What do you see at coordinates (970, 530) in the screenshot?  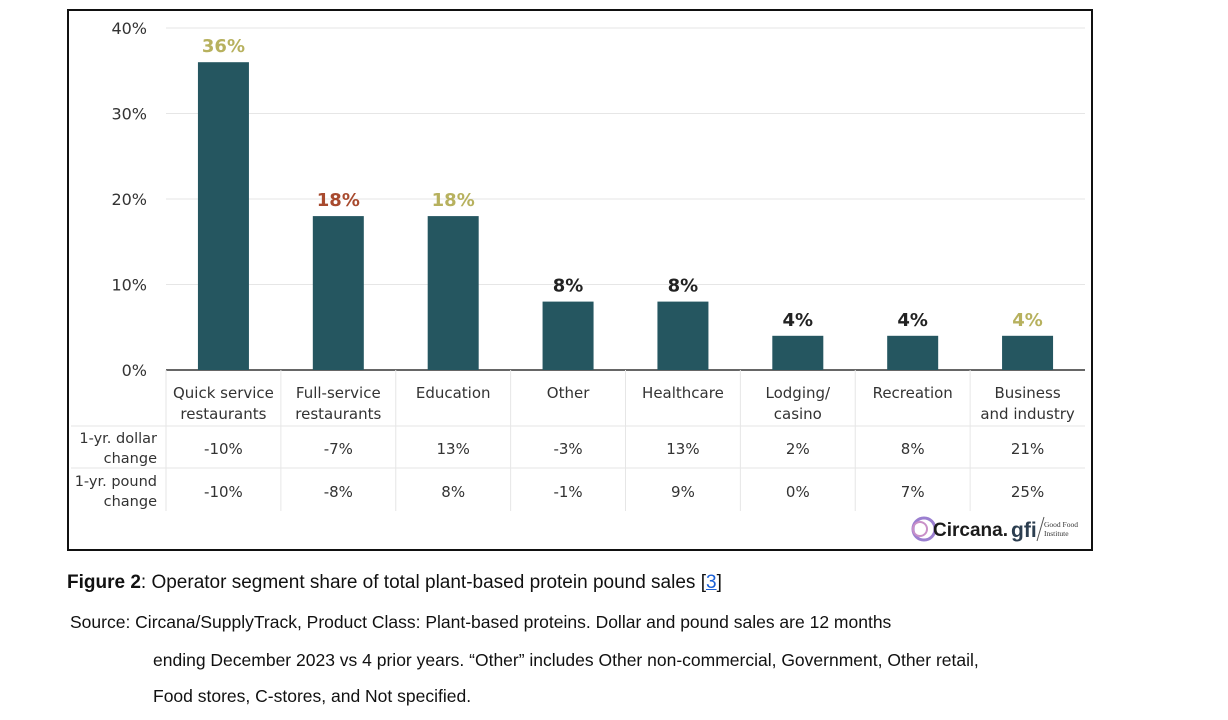 I see `circana-logo-text: Circana.` at bounding box center [970, 530].